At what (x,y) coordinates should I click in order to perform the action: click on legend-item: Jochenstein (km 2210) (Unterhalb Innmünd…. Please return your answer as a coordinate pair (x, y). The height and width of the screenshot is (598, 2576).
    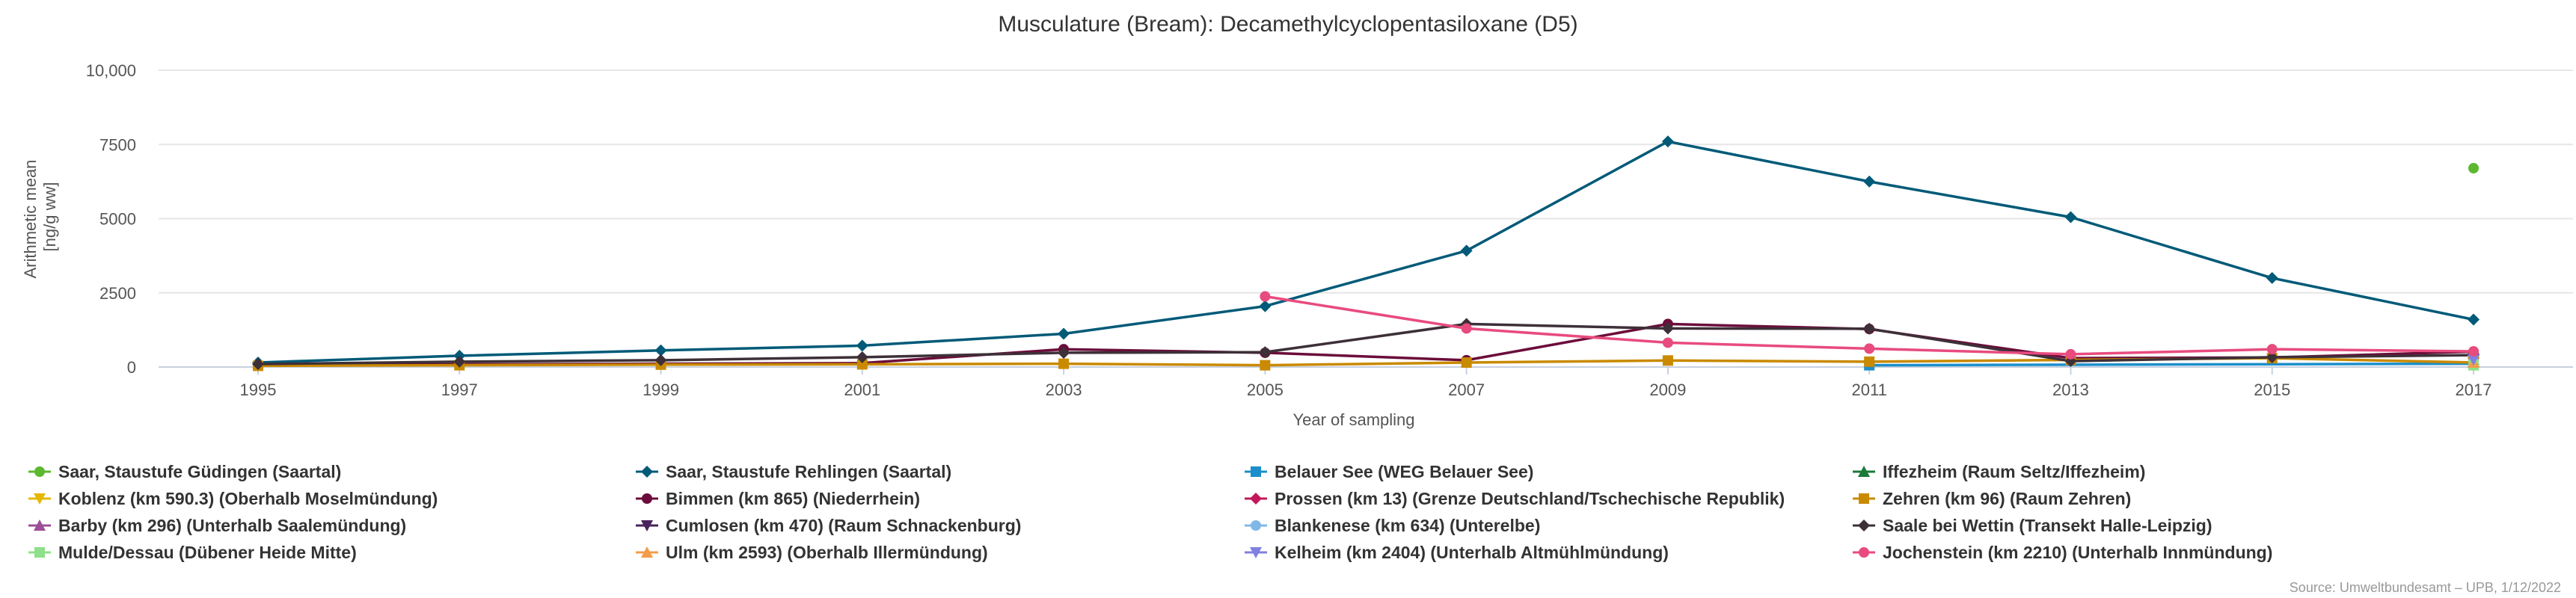
    Looking at the image, I should click on (2077, 553).